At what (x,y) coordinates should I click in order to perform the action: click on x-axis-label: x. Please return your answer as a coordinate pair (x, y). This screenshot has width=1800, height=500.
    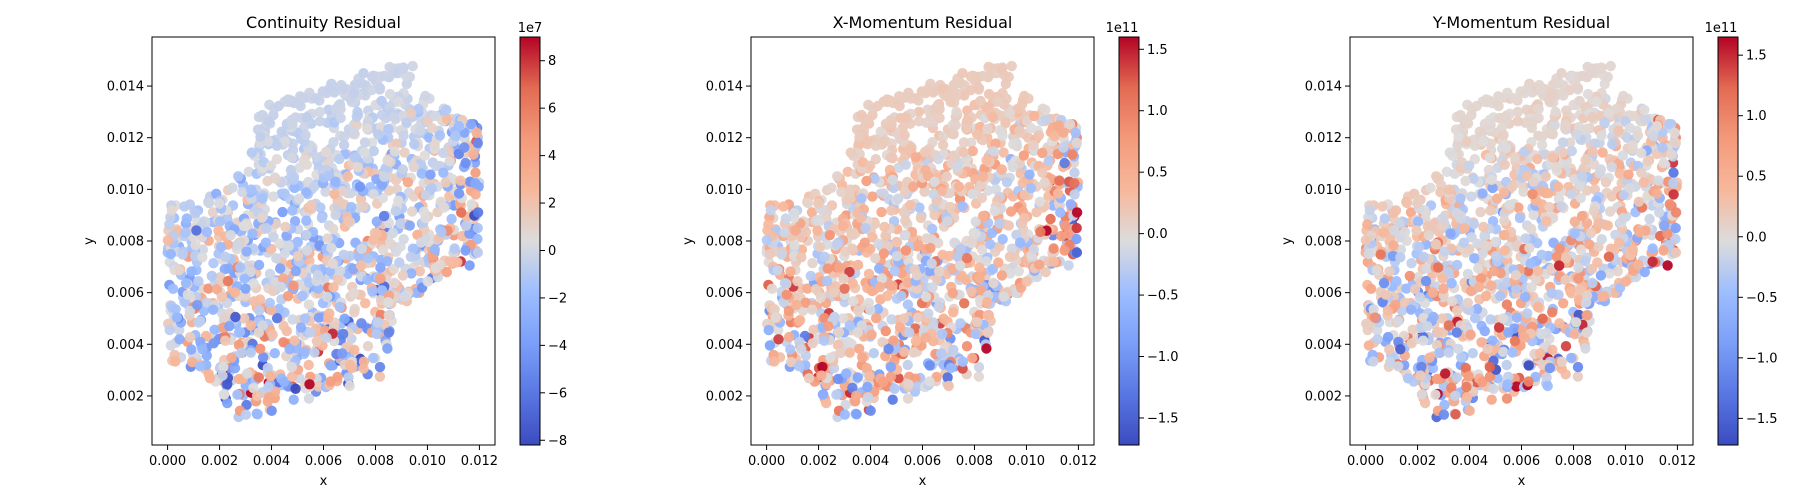
    Looking at the image, I should click on (923, 481).